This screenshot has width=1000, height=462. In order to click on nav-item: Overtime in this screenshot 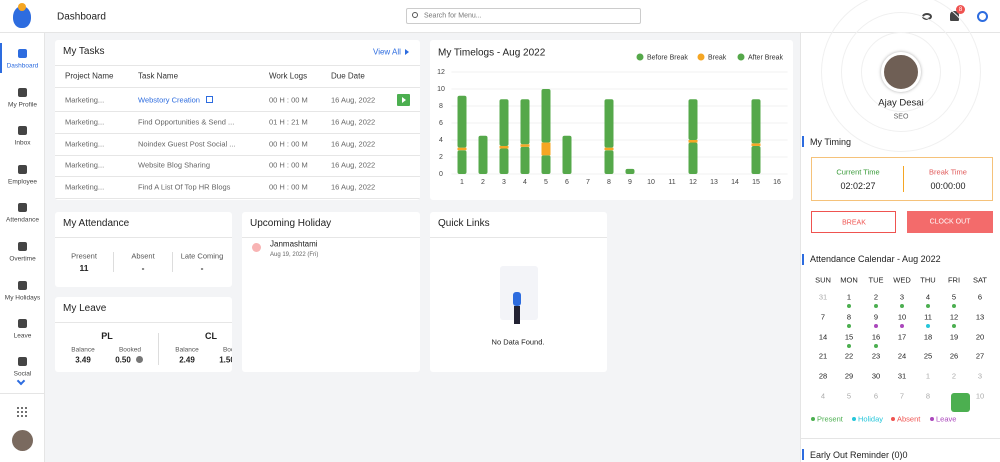, I will do `click(22, 251)`.